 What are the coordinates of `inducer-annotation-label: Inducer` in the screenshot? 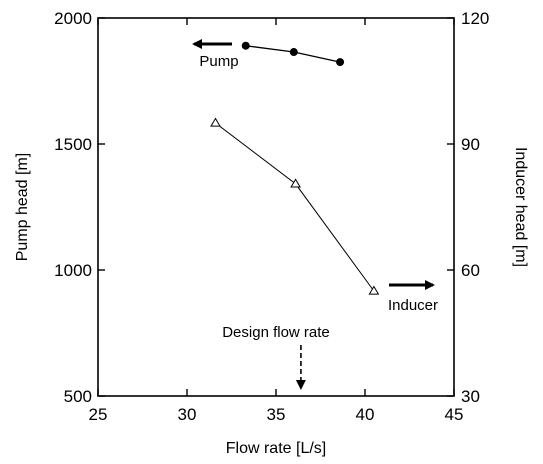 It's located at (413, 305).